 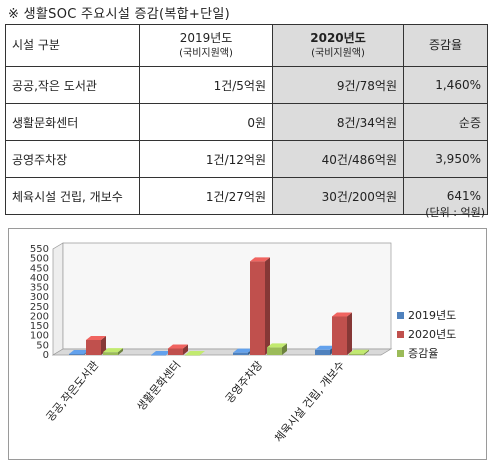 What do you see at coordinates (206, 196) in the screenshot?
I see `cell-2019: 1건/27억원` at bounding box center [206, 196].